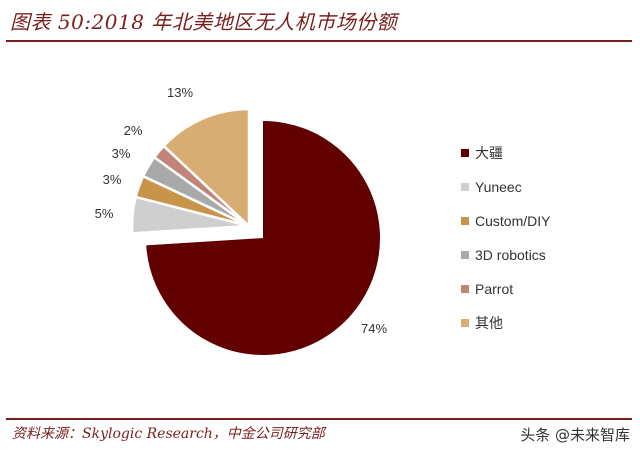  I want to click on slice-percent-label: 2%, so click(133, 130).